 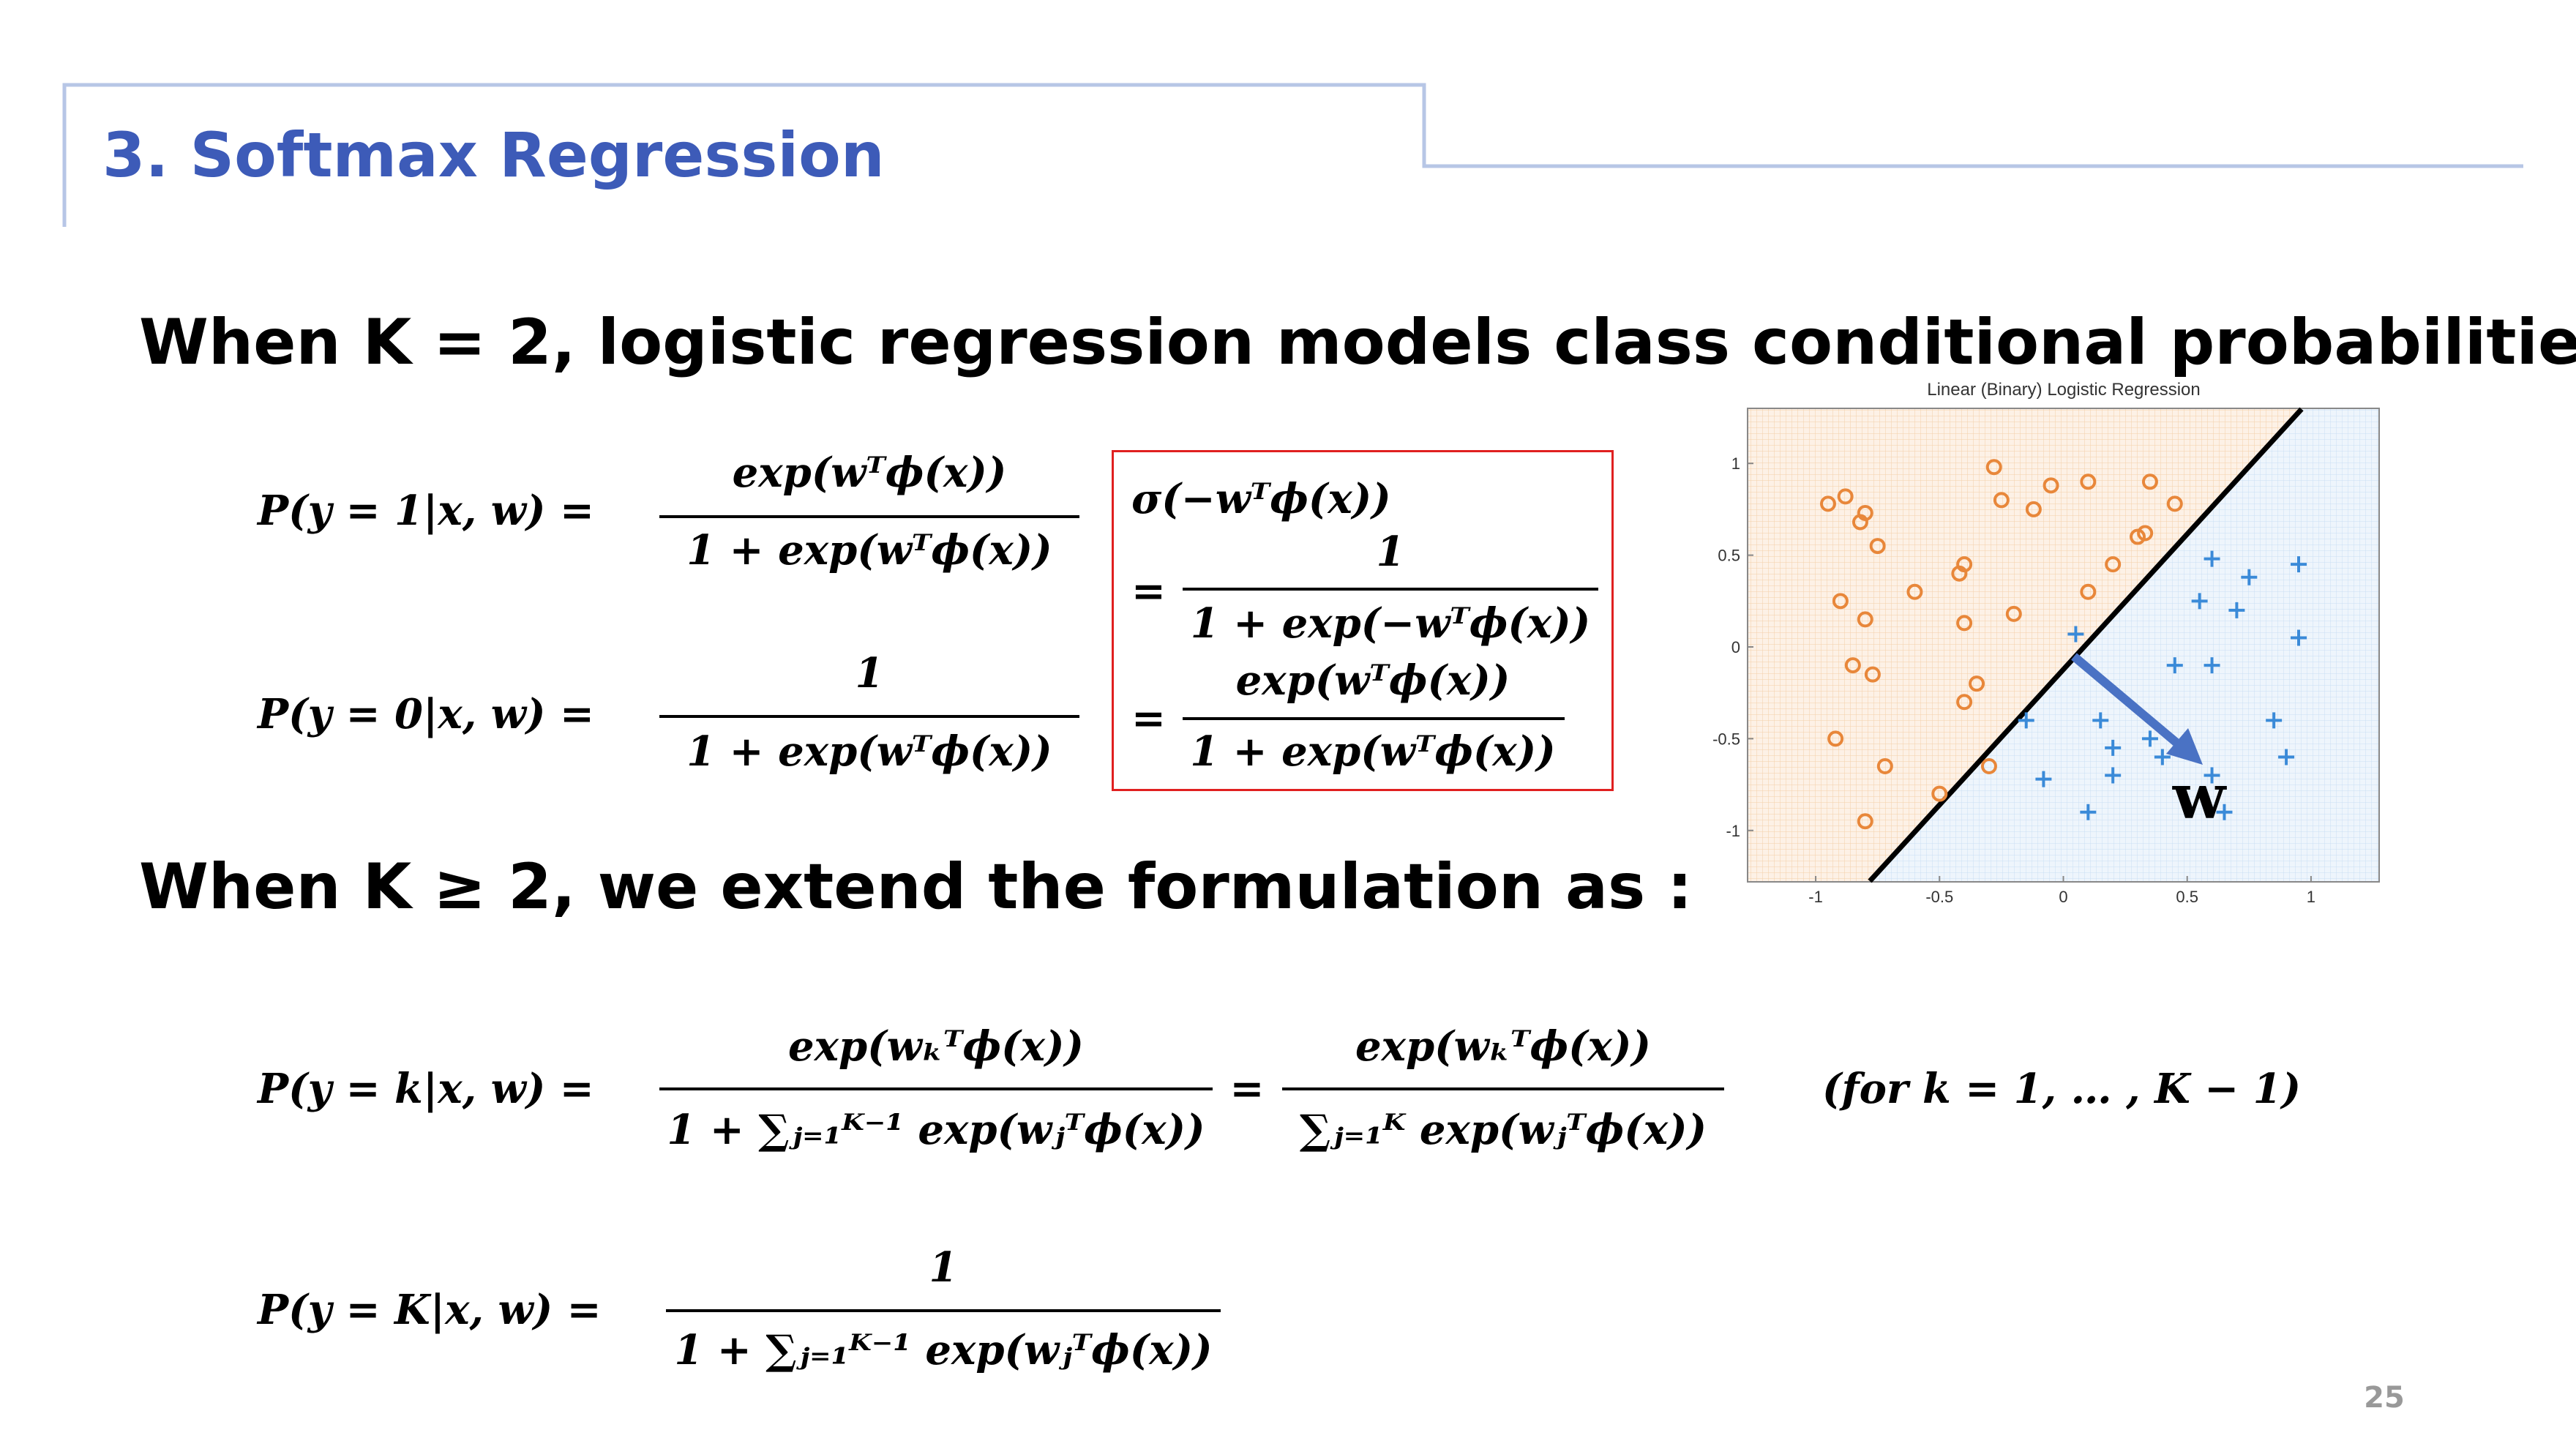 What do you see at coordinates (2063, 644) in the screenshot?
I see `points` at bounding box center [2063, 644].